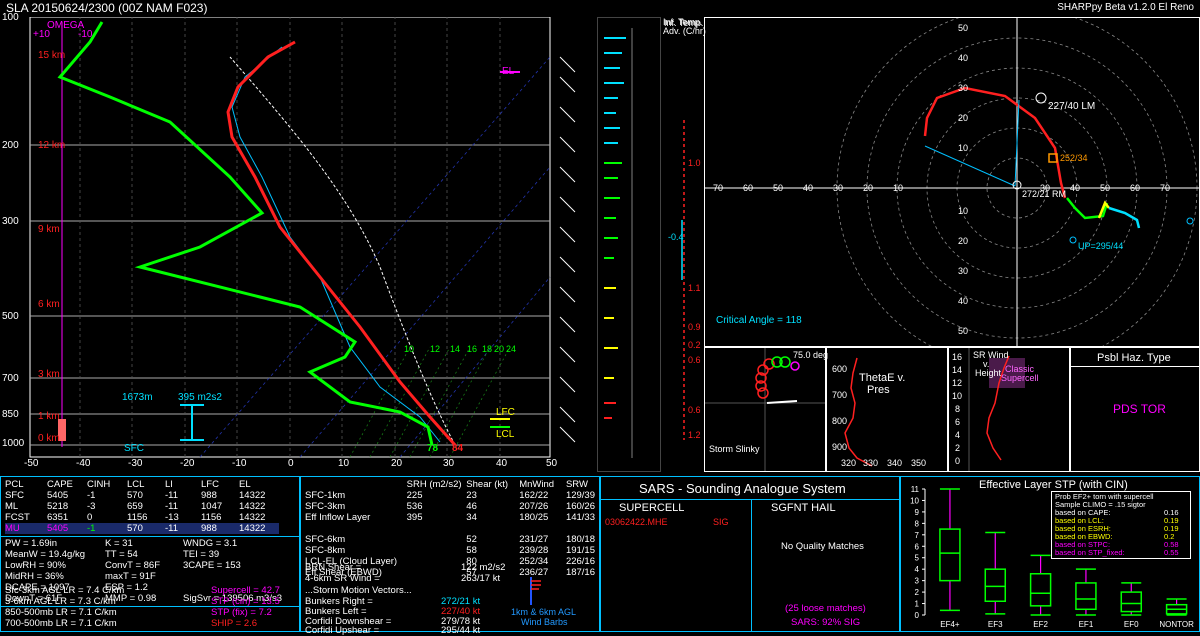 This screenshot has width=1200, height=636. What do you see at coordinates (1020, 369) in the screenshot?
I see `srwind-annot1: Classic` at bounding box center [1020, 369].